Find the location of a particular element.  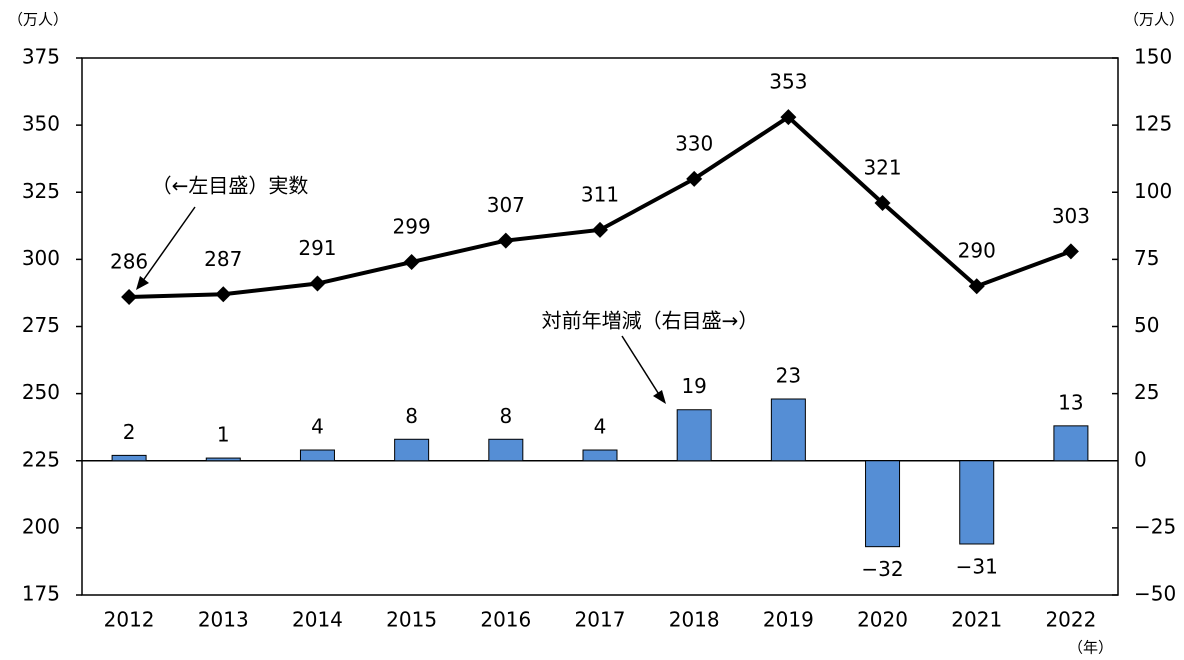

value-label: 299 is located at coordinates (412, 227).